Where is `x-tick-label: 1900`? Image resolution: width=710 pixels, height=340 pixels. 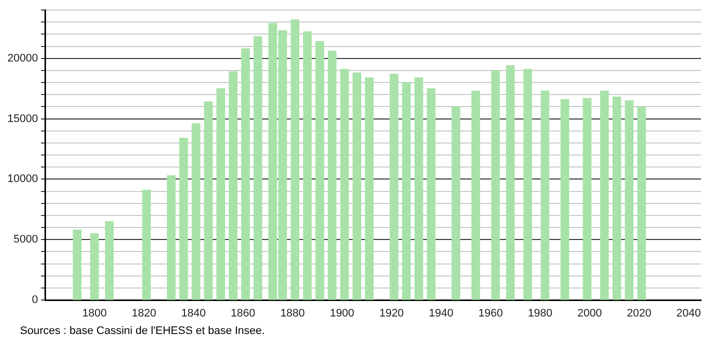 x-tick-label: 1900 is located at coordinates (342, 314).